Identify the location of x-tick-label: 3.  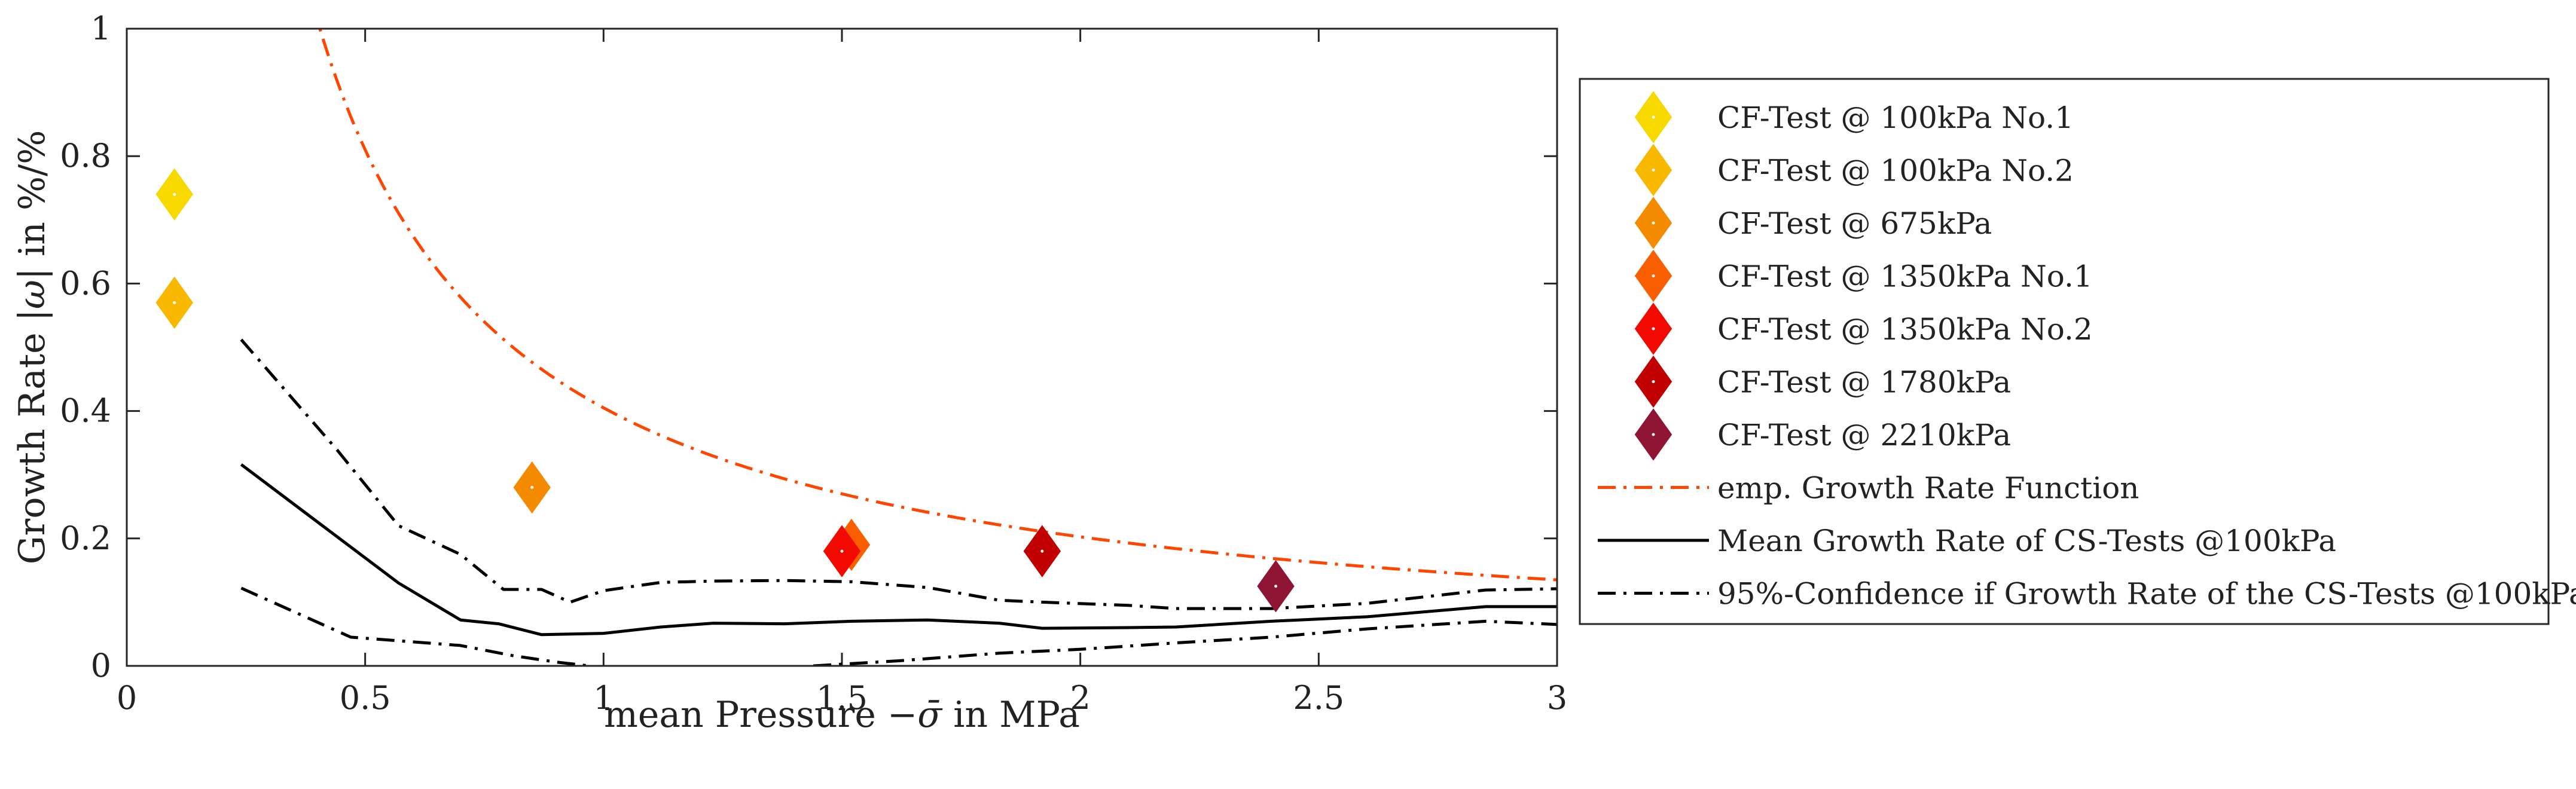
(1557, 698).